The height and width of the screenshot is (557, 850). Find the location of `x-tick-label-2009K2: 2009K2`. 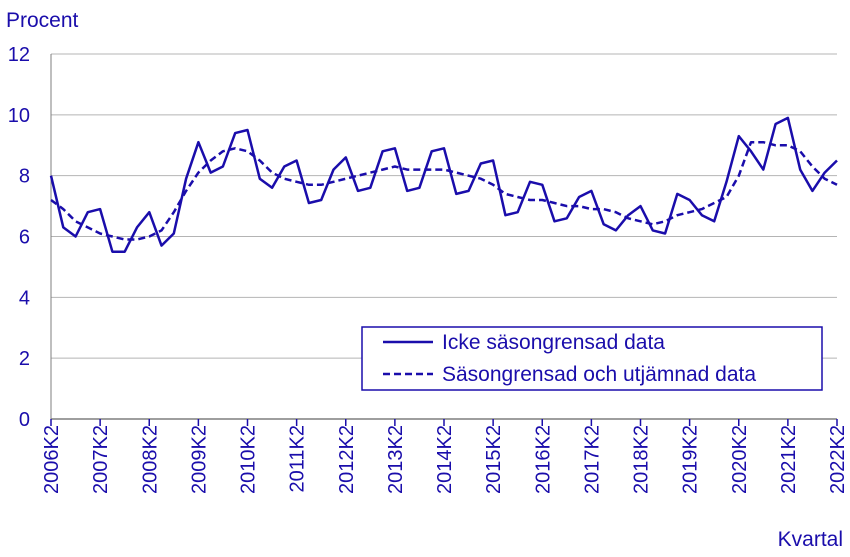

x-tick-label-2009K2: 2009K2 is located at coordinates (199, 459).